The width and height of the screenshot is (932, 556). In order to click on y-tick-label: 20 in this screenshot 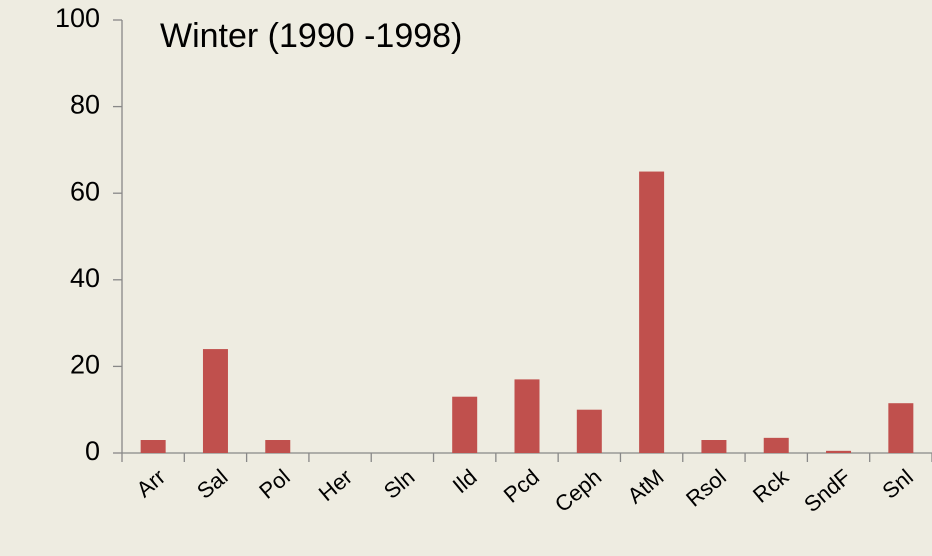, I will do `click(85, 365)`.